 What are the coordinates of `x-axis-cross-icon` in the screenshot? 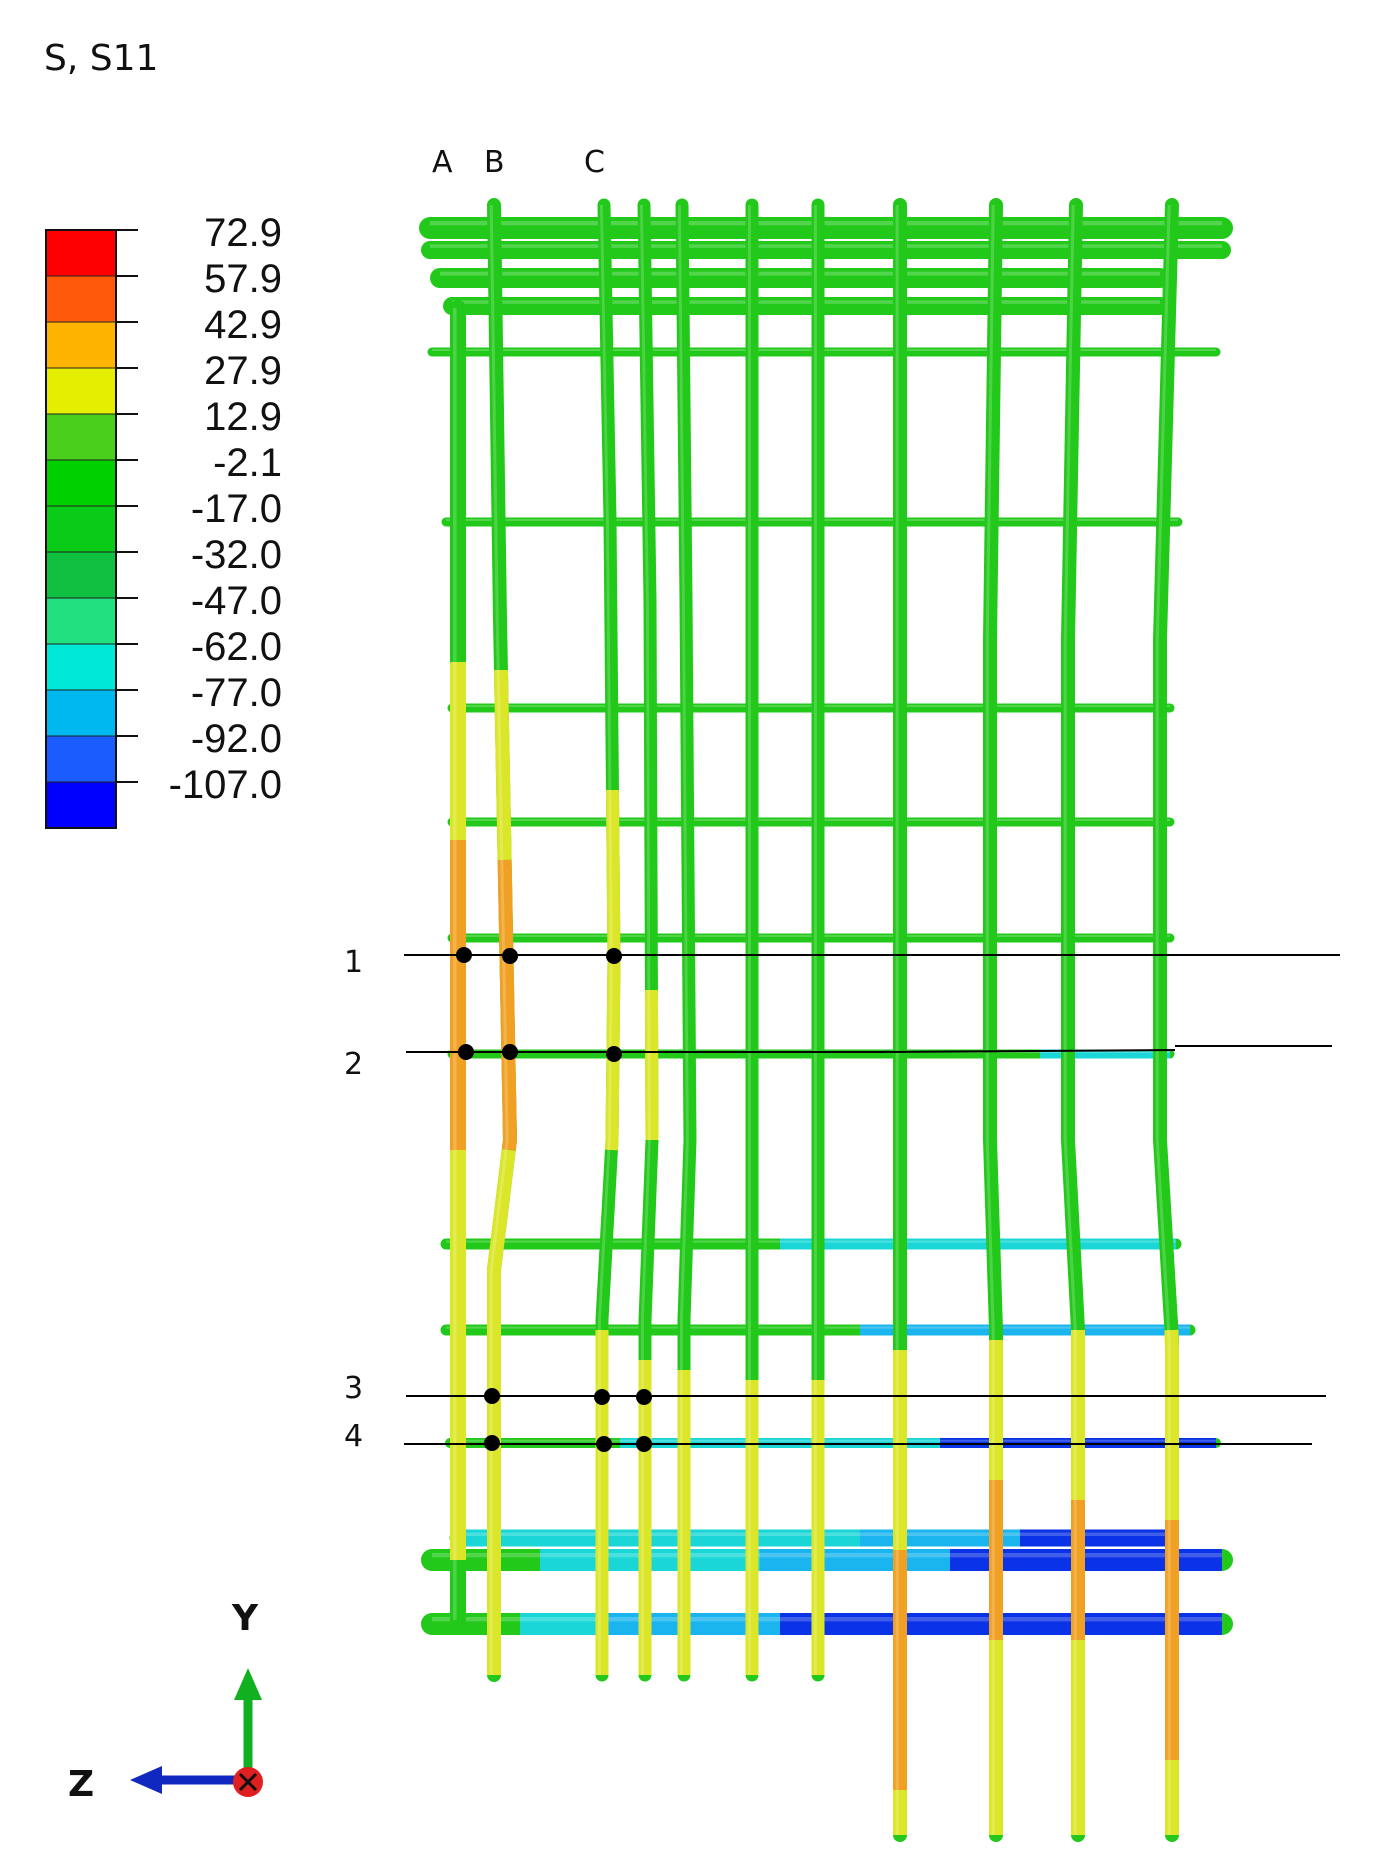 It's located at (248, 1782).